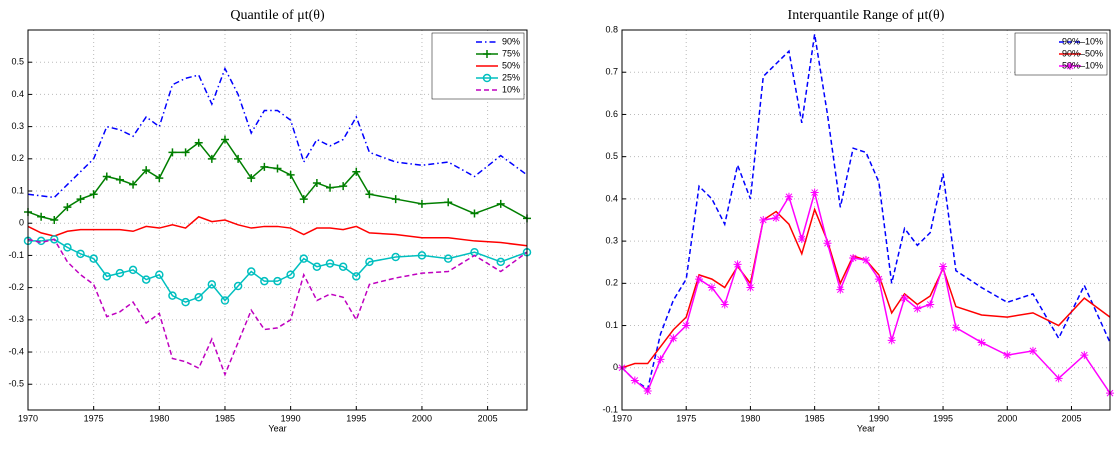  What do you see at coordinates (511, 65) in the screenshot?
I see `legend-label: 50%` at bounding box center [511, 65].